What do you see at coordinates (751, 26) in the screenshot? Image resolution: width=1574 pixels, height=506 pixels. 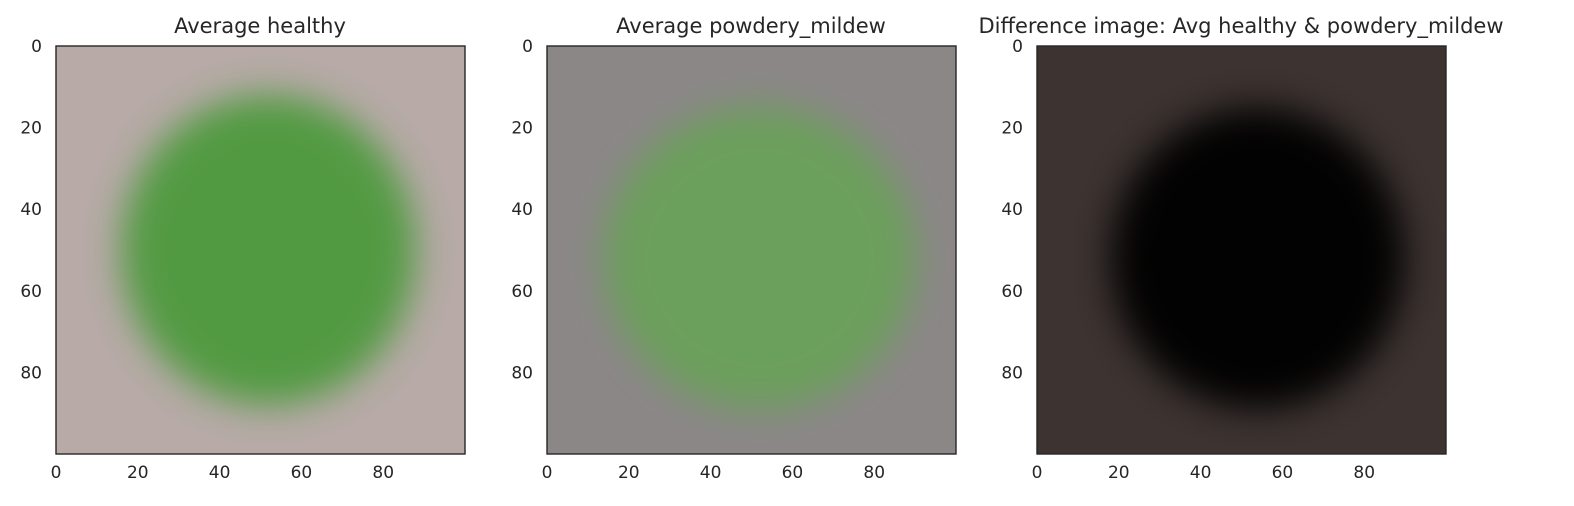 I see `panel-title: Average powdery_mildew` at bounding box center [751, 26].